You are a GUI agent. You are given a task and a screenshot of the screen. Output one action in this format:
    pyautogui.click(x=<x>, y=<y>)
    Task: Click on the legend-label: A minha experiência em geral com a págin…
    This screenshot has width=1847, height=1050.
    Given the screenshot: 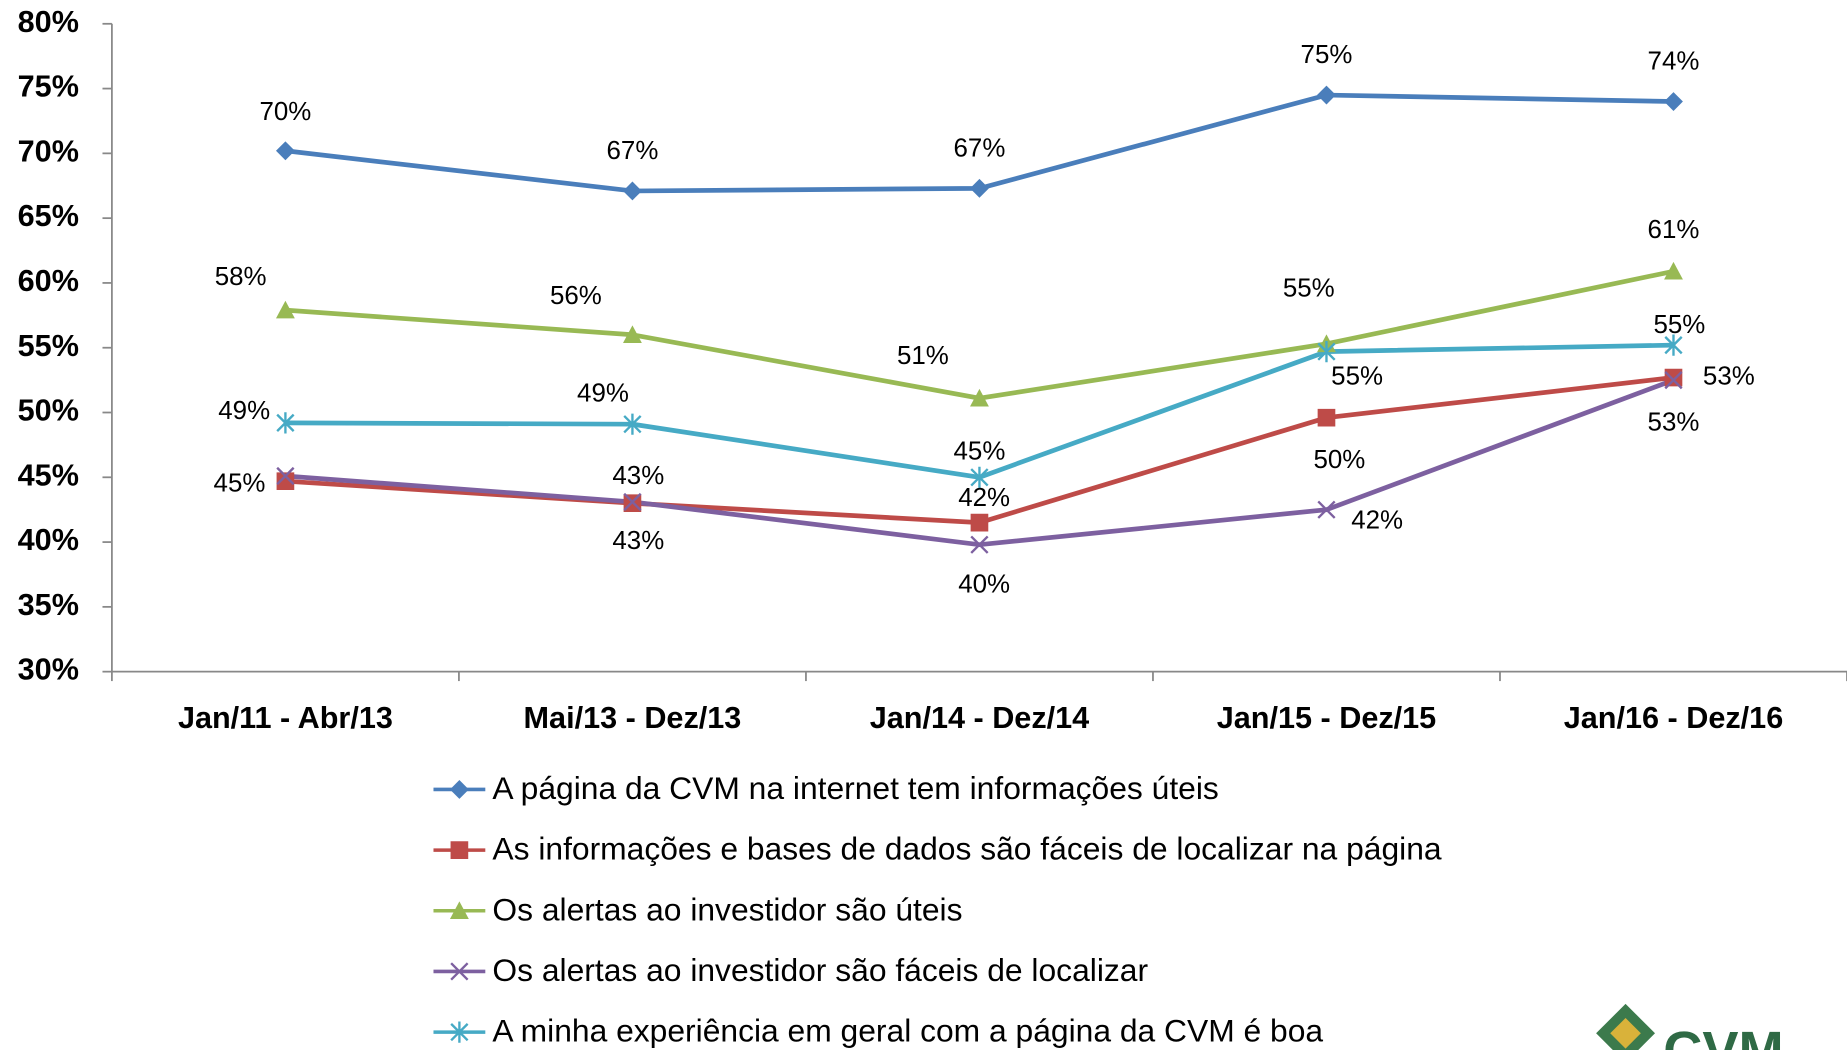 What is the action you would take?
    pyautogui.click(x=907, y=1031)
    